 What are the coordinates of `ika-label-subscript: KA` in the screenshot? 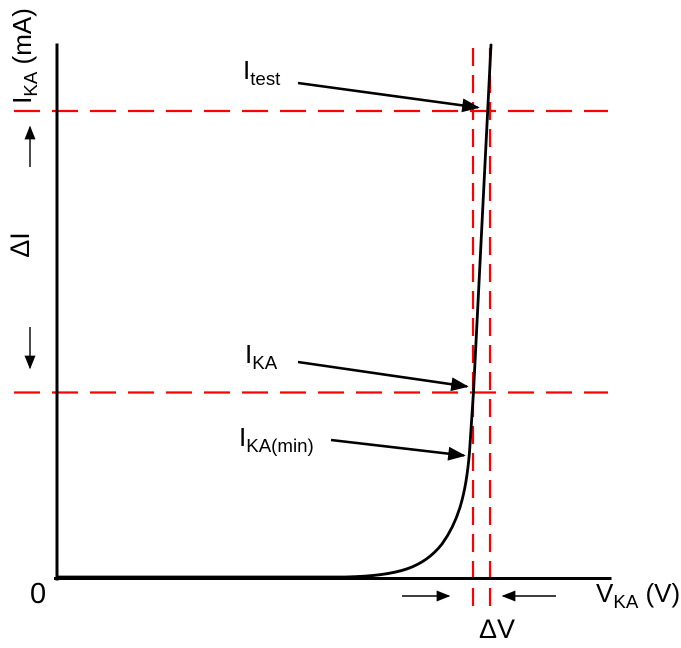 It's located at (265, 363).